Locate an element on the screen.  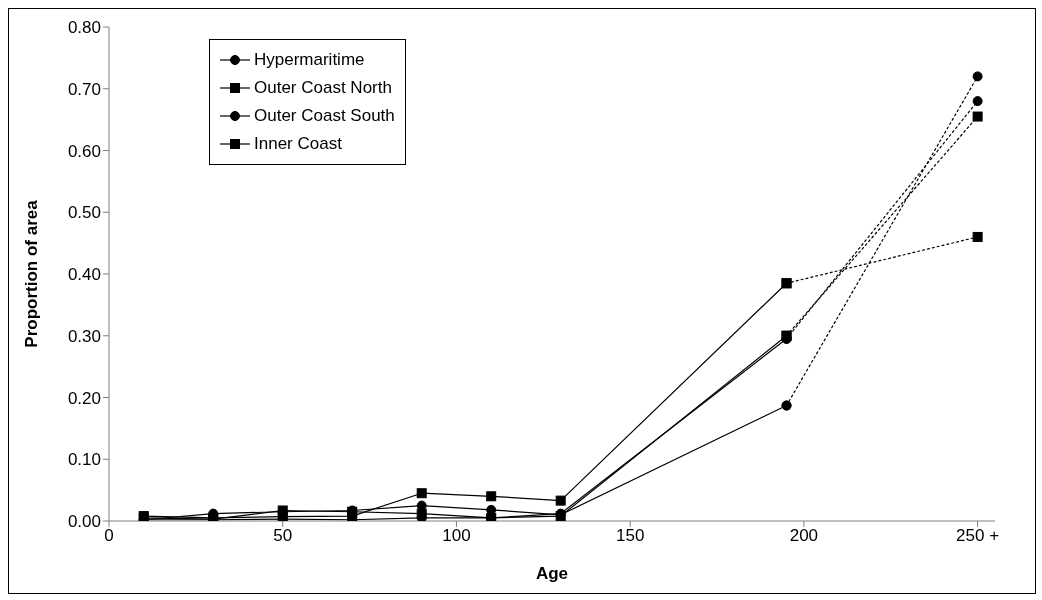
y-tick-label: 0.00 is located at coordinates (84, 522).